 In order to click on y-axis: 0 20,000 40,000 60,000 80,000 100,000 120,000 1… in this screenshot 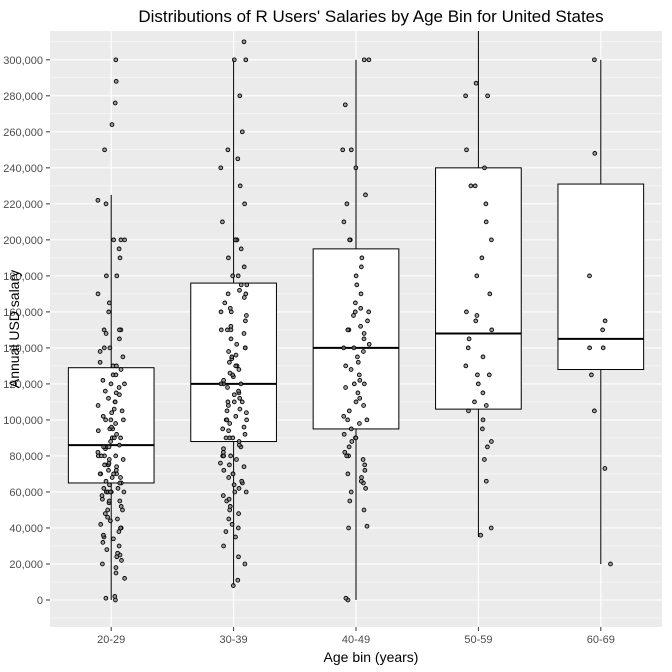, I will do `click(26, 331)`.